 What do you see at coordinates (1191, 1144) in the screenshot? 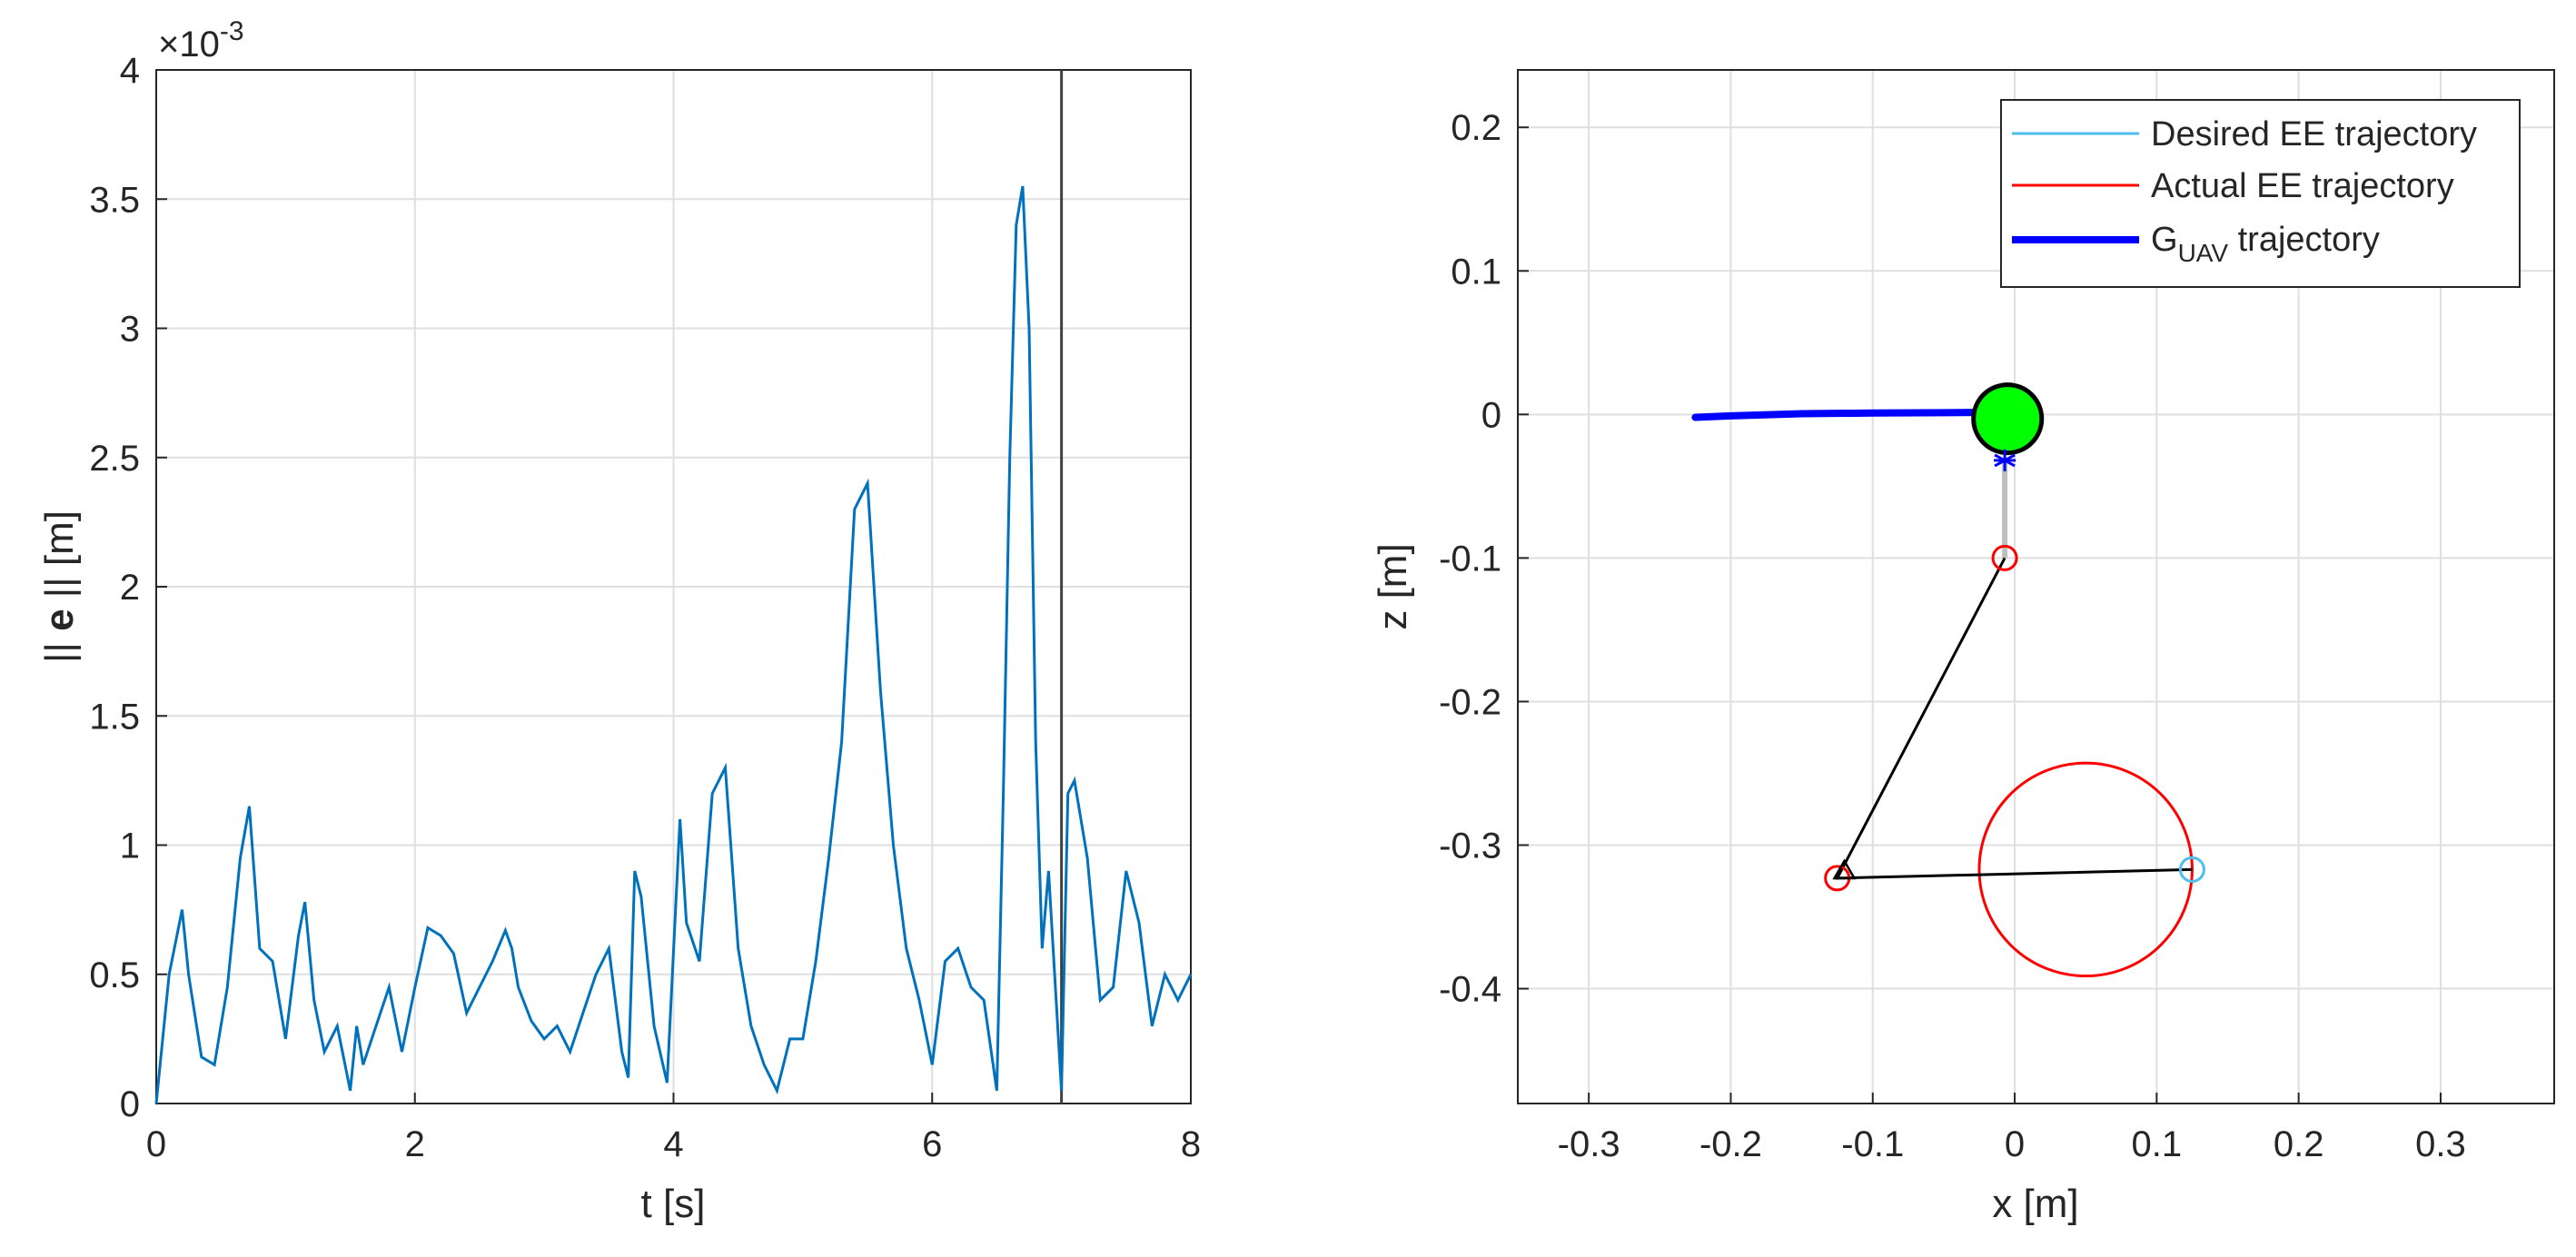
I see `left-x-tick-label: 8` at bounding box center [1191, 1144].